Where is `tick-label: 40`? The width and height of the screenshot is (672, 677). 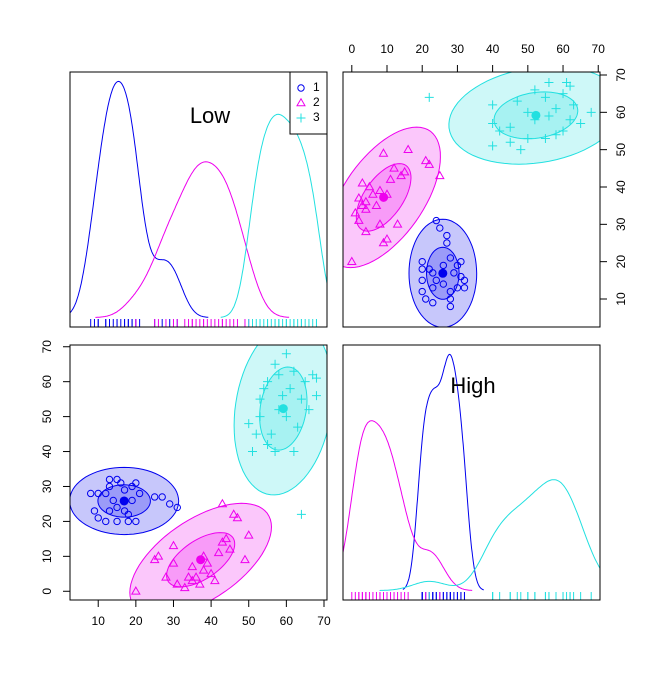 tick-label: 40 is located at coordinates (493, 49).